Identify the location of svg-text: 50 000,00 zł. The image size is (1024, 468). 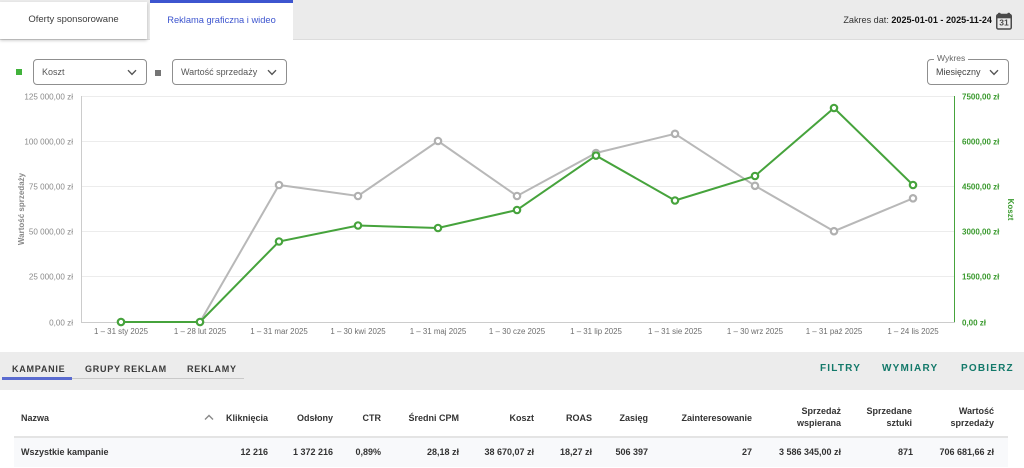
(51, 232).